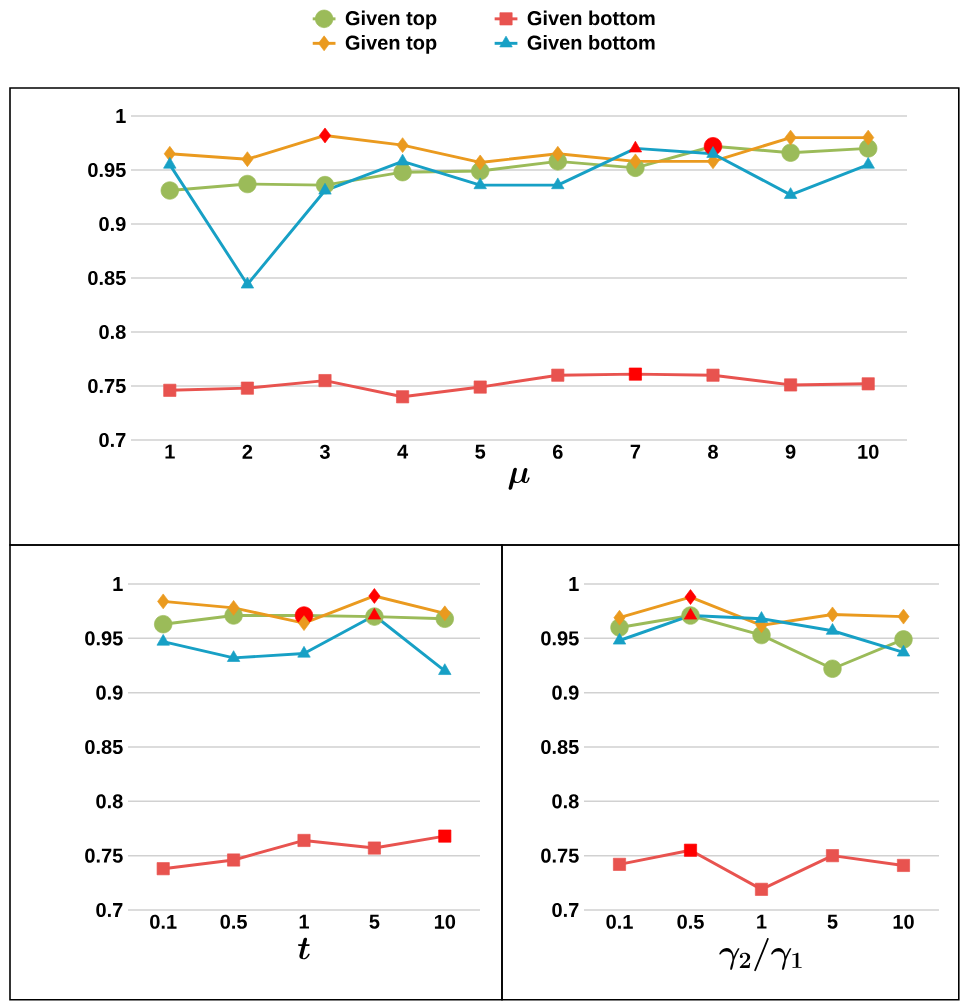 This screenshot has height=1001, width=960. I want to click on x-axis-title: $t$, so click(303, 948).